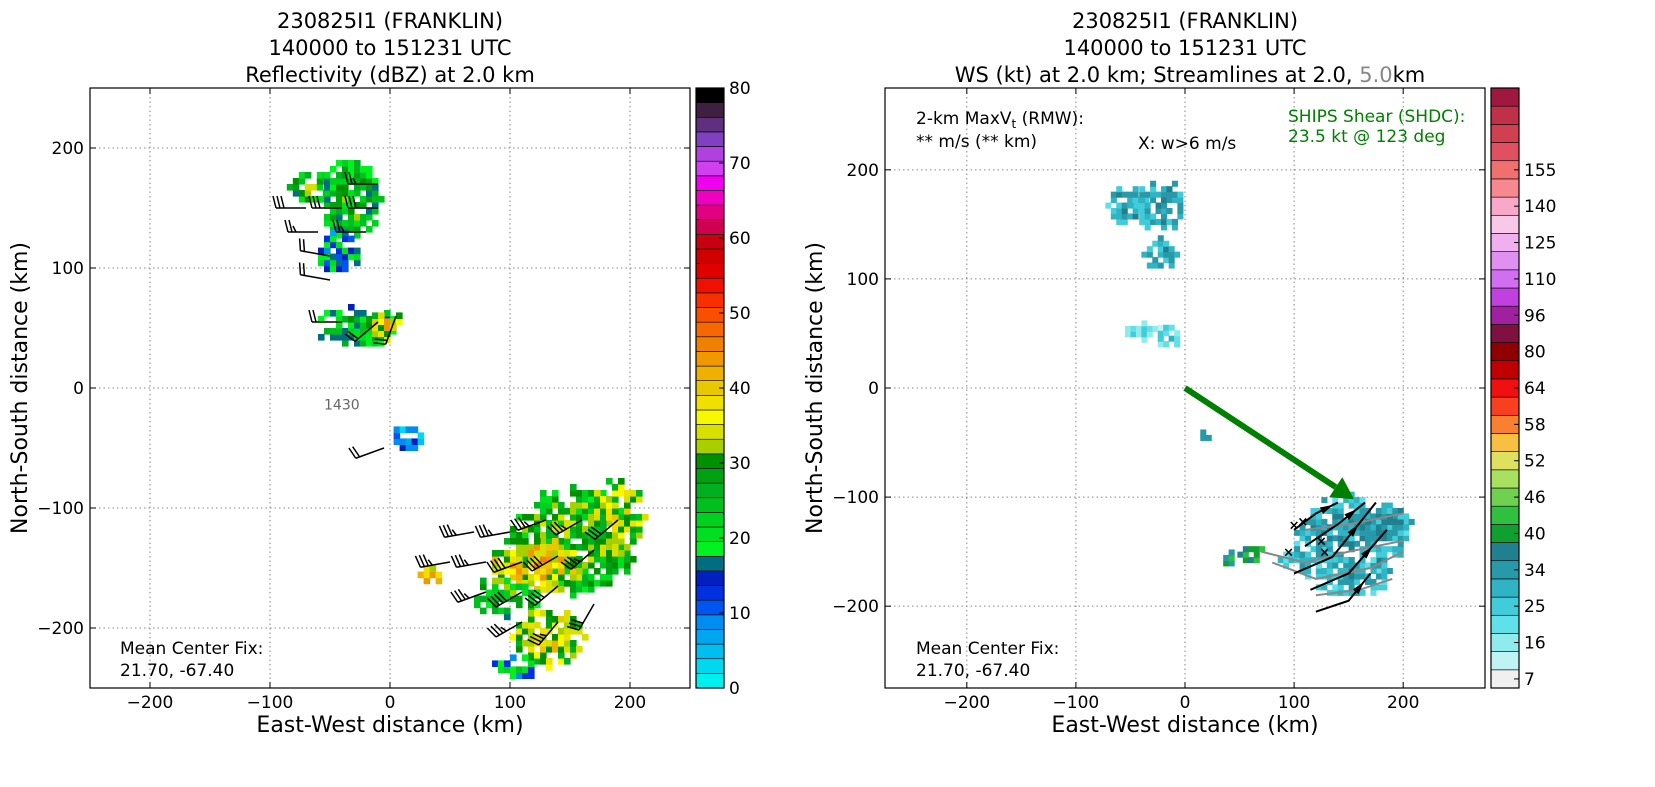  I want to click on w-marker: ×, so click(1324, 553).